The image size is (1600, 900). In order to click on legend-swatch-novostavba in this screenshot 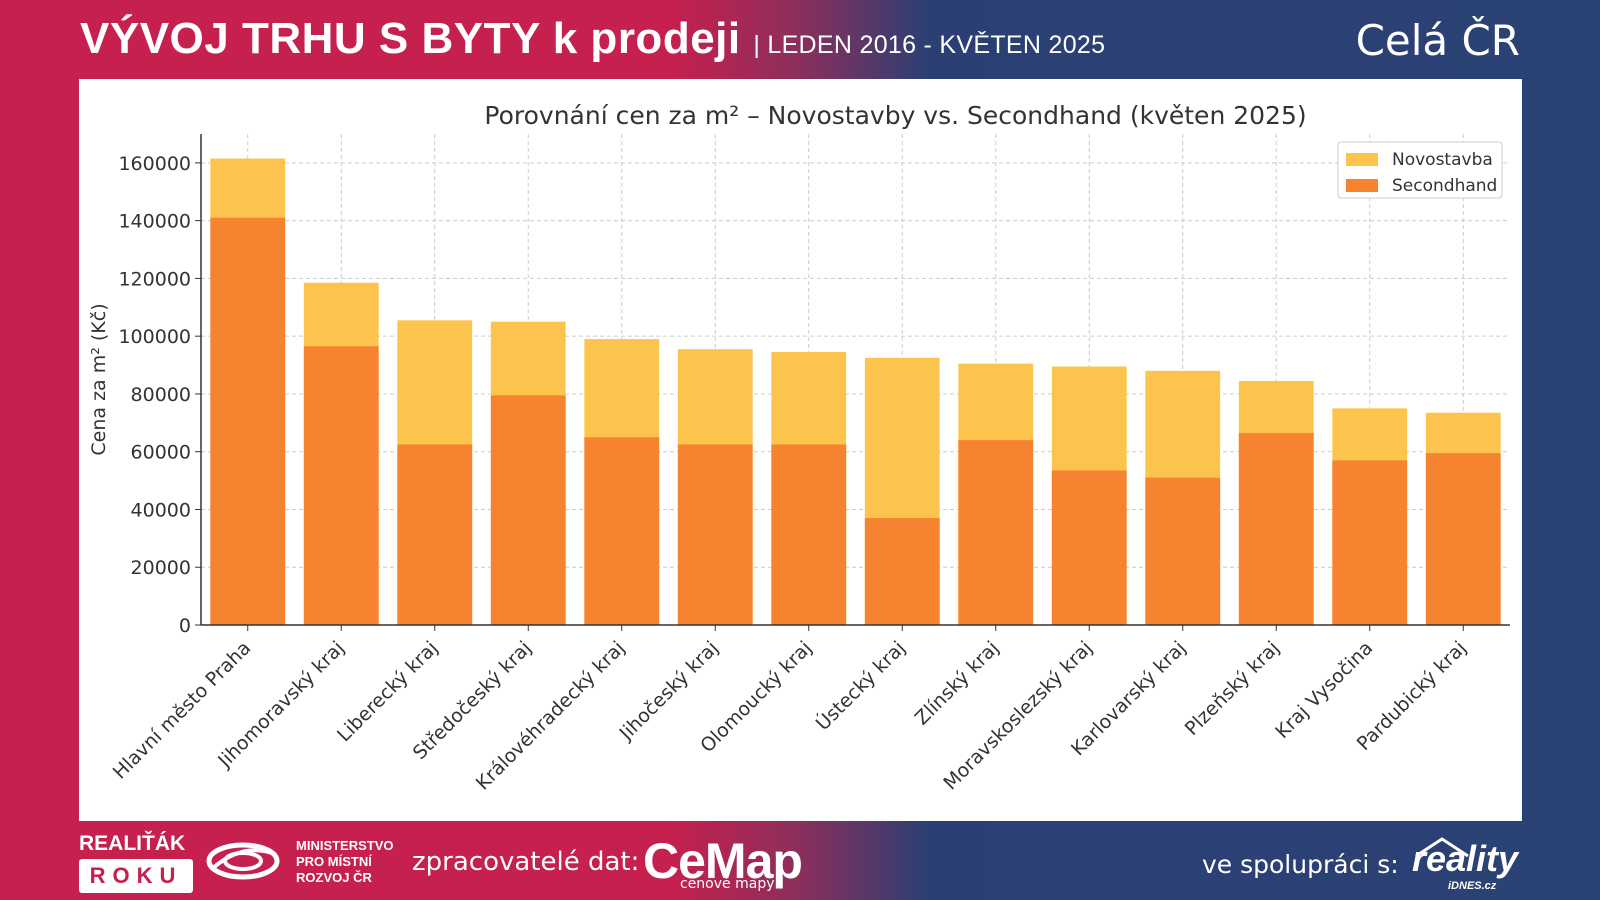, I will do `click(1362, 159)`.